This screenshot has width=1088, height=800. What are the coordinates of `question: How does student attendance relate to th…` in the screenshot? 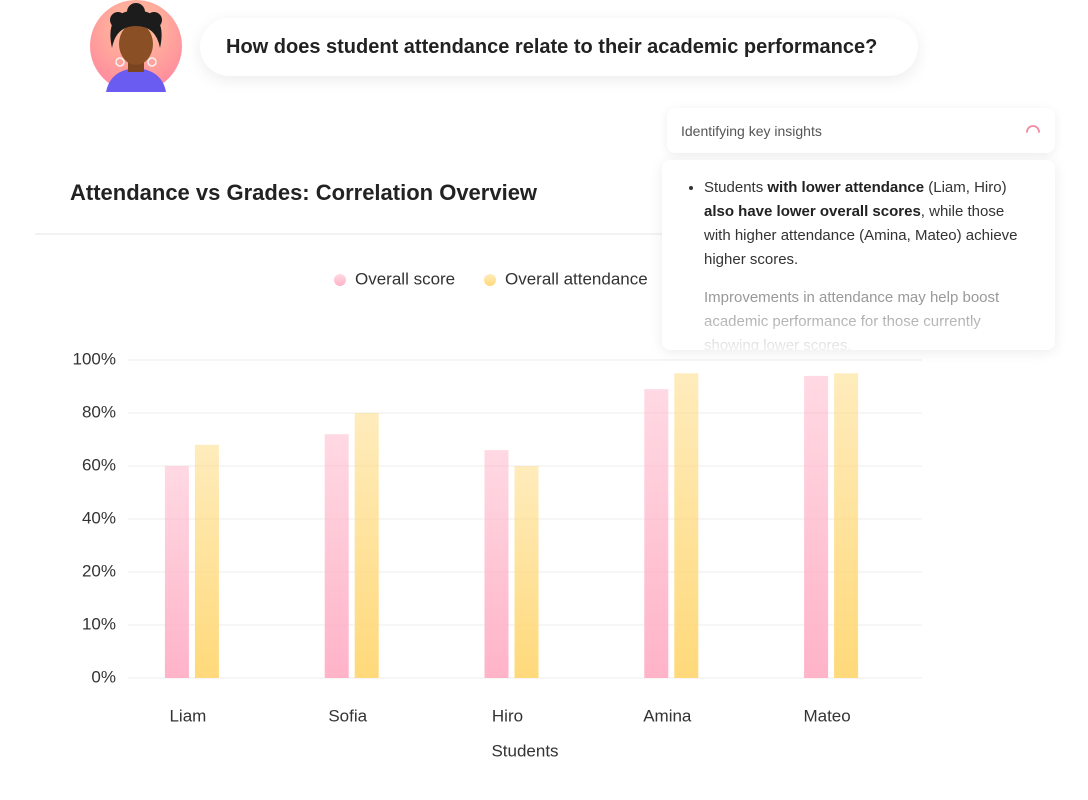 It's located at (552, 46).